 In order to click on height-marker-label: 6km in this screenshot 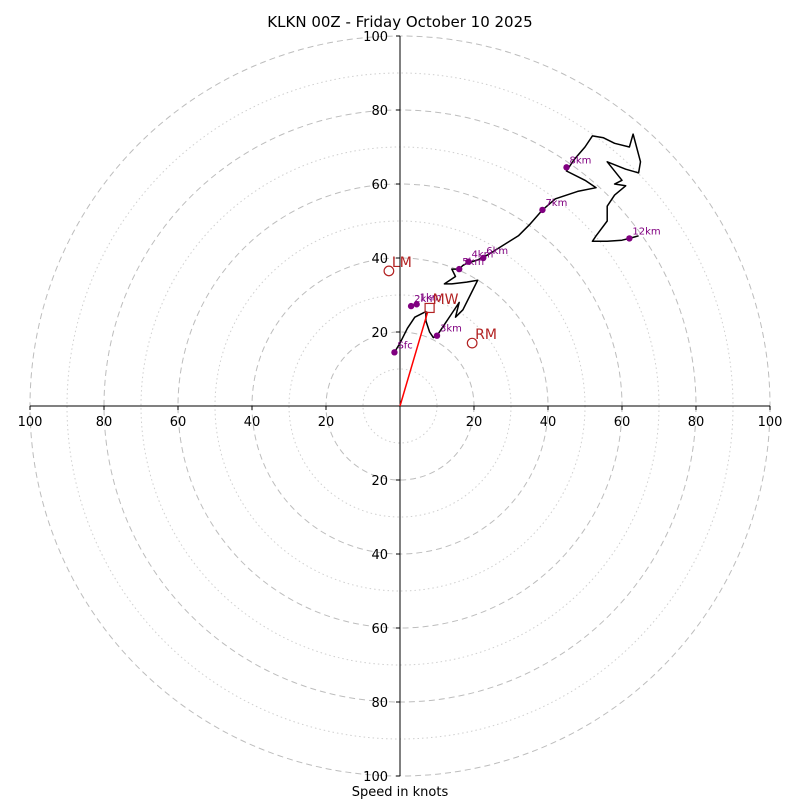, I will do `click(497, 251)`.